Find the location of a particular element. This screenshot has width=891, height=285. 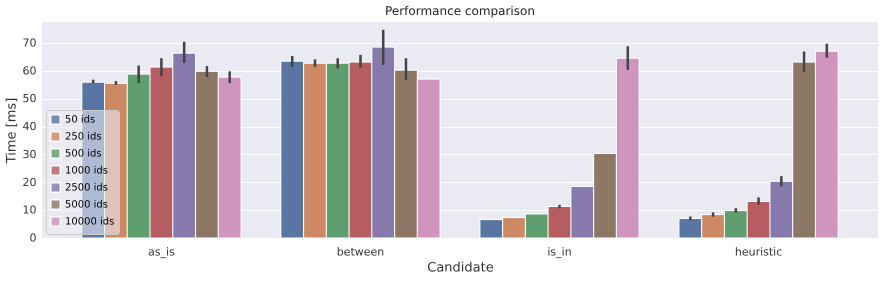

legend-label: 500 ids is located at coordinates (83, 154).